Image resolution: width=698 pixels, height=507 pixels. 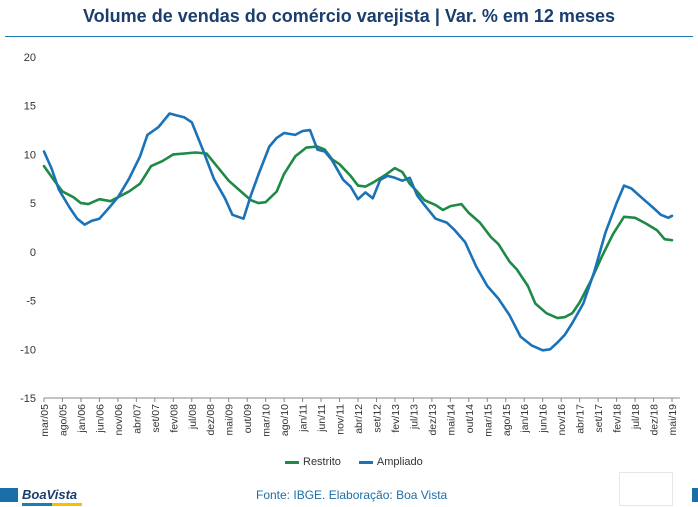 I want to click on x-tick-label: jan/11, so click(x=304, y=418).